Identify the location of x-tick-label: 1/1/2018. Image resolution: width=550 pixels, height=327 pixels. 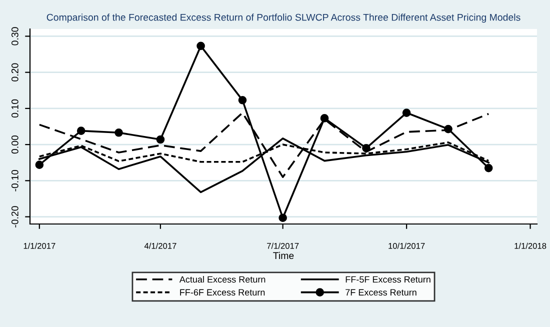
(530, 245).